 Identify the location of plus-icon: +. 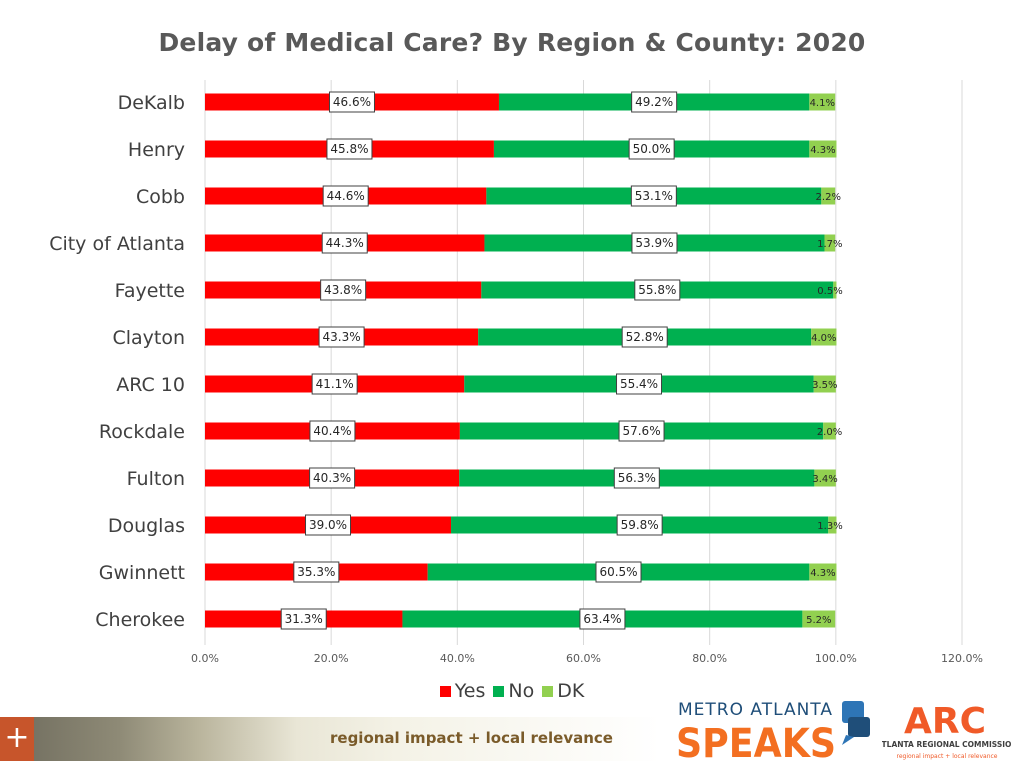
(17, 739).